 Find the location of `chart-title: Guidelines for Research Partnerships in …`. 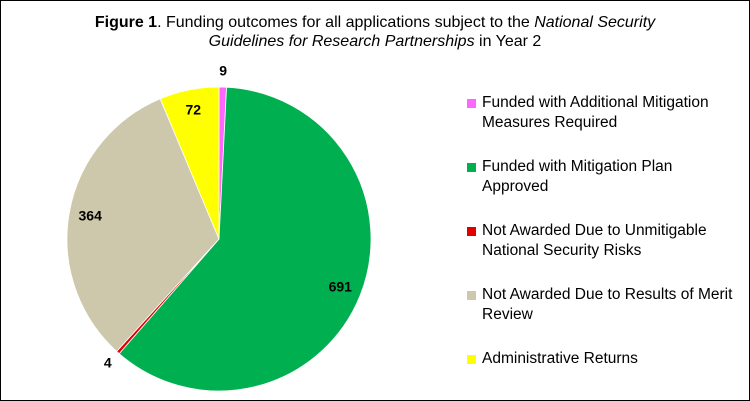

chart-title: Guidelines for Research Partnerships in … is located at coordinates (375, 41).